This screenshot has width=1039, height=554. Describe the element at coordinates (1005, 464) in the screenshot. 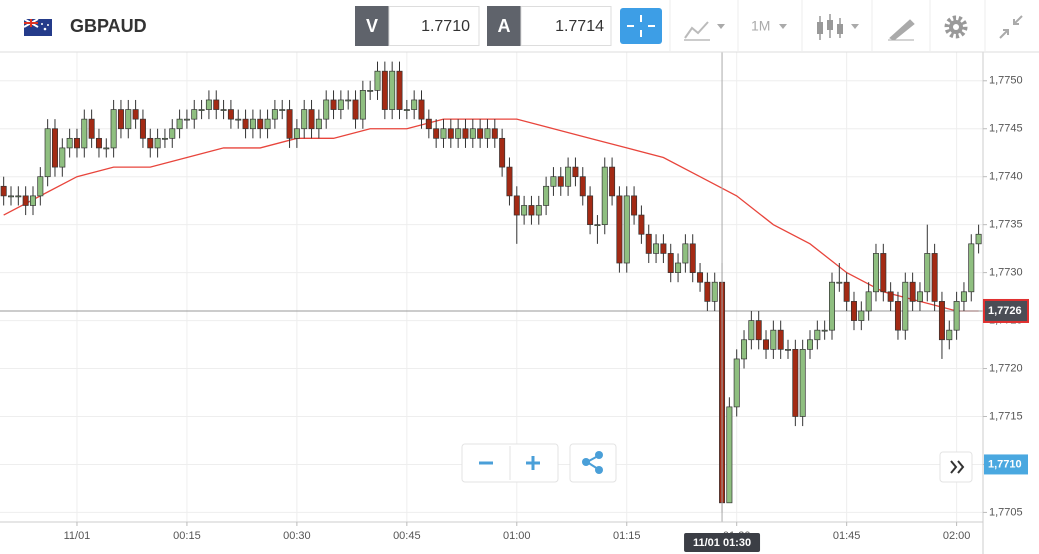

I see `bid-marker-label: 1,7710` at that location.